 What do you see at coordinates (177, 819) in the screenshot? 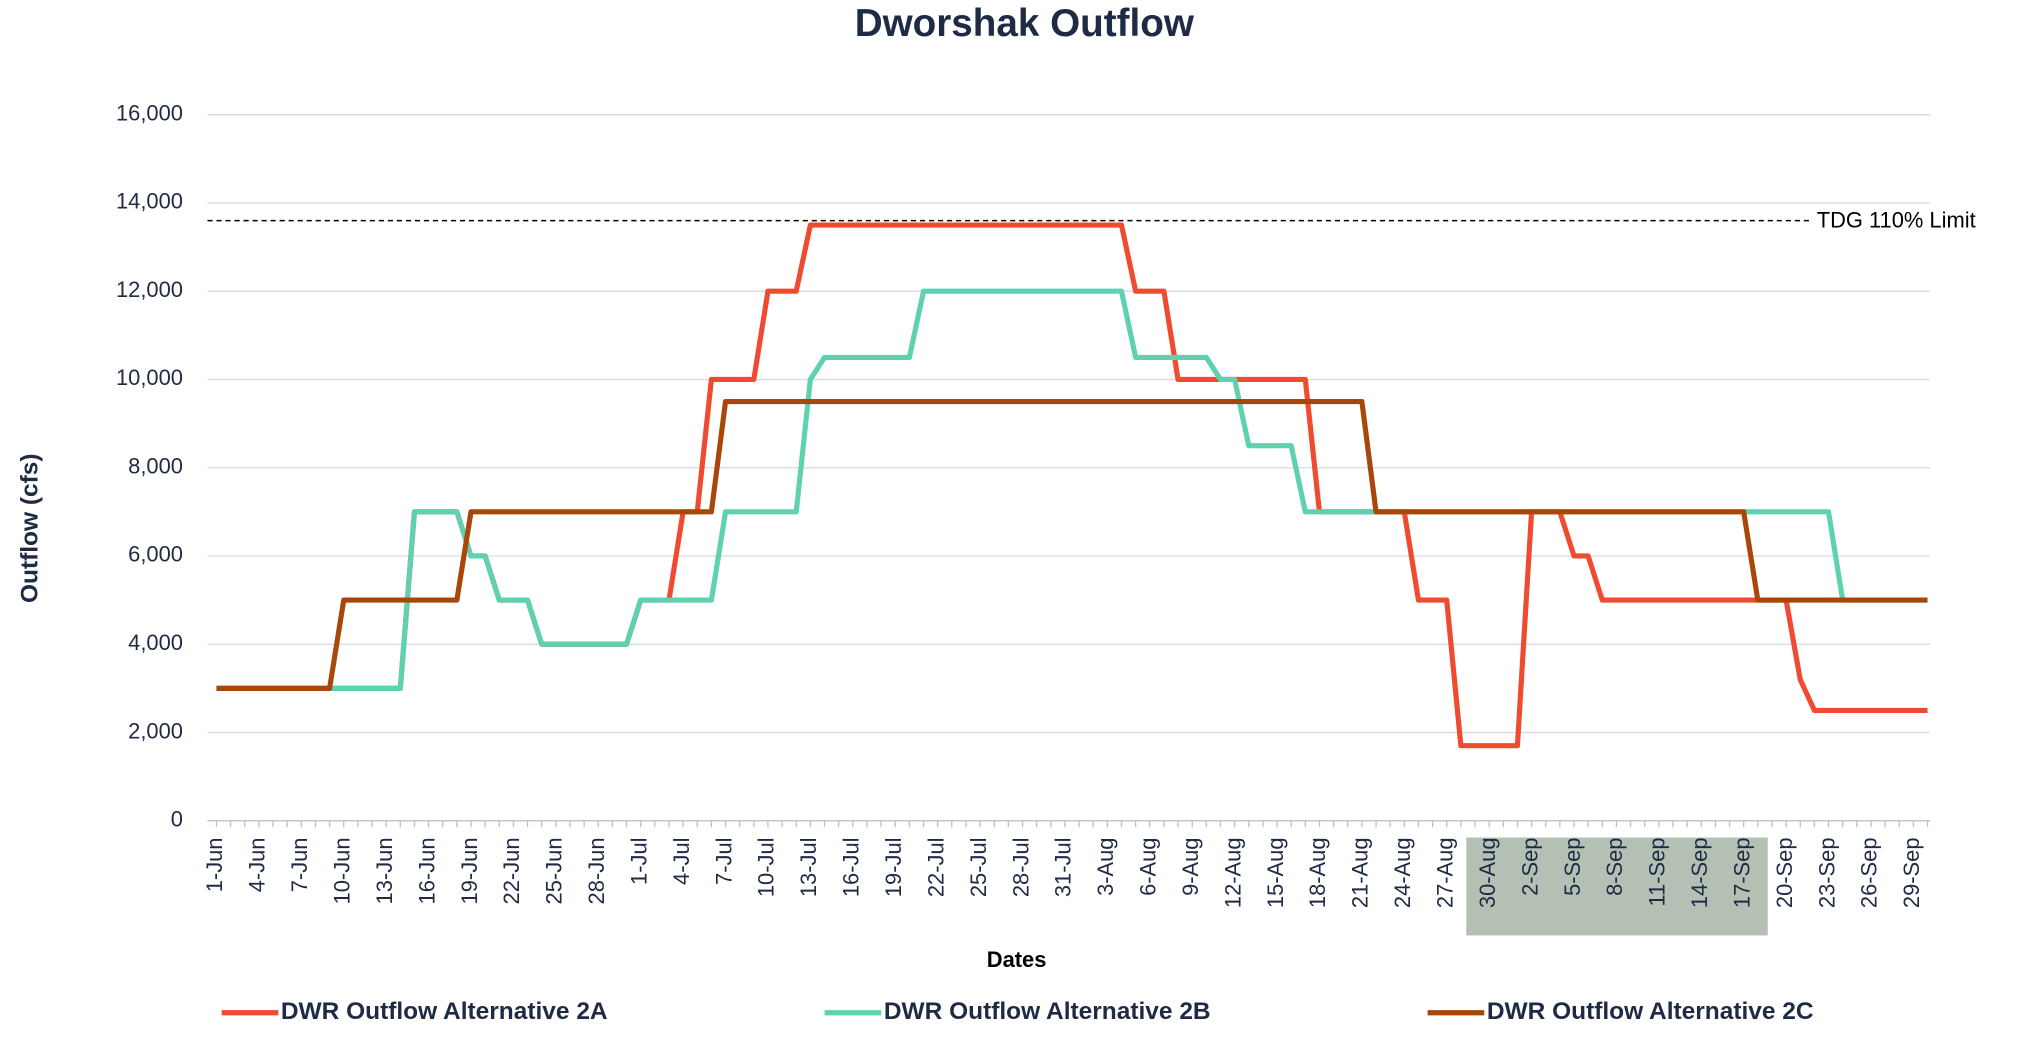
I see `y-tick-label: 0` at bounding box center [177, 819].